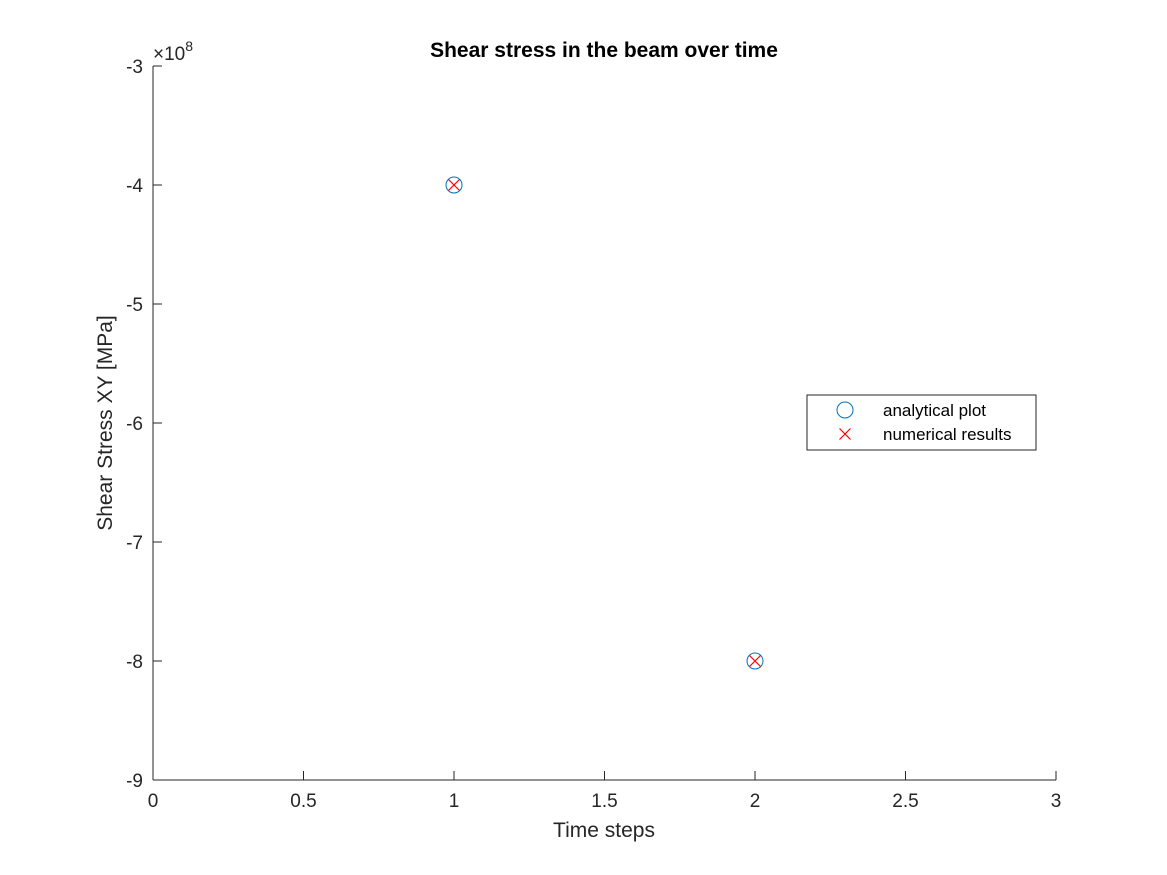 This screenshot has height=875, width=1167. I want to click on y-tick-label: -7, so click(134, 543).